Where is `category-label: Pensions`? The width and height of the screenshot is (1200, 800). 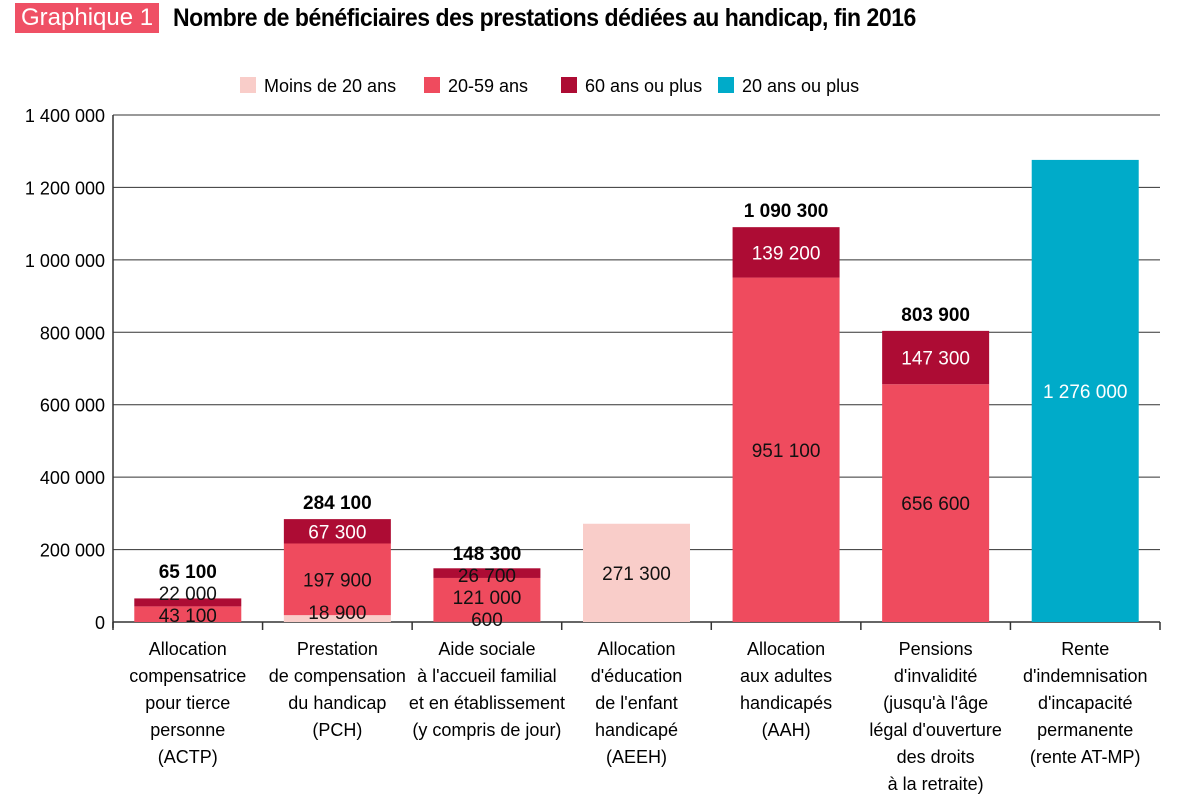 category-label: Pensions is located at coordinates (936, 649).